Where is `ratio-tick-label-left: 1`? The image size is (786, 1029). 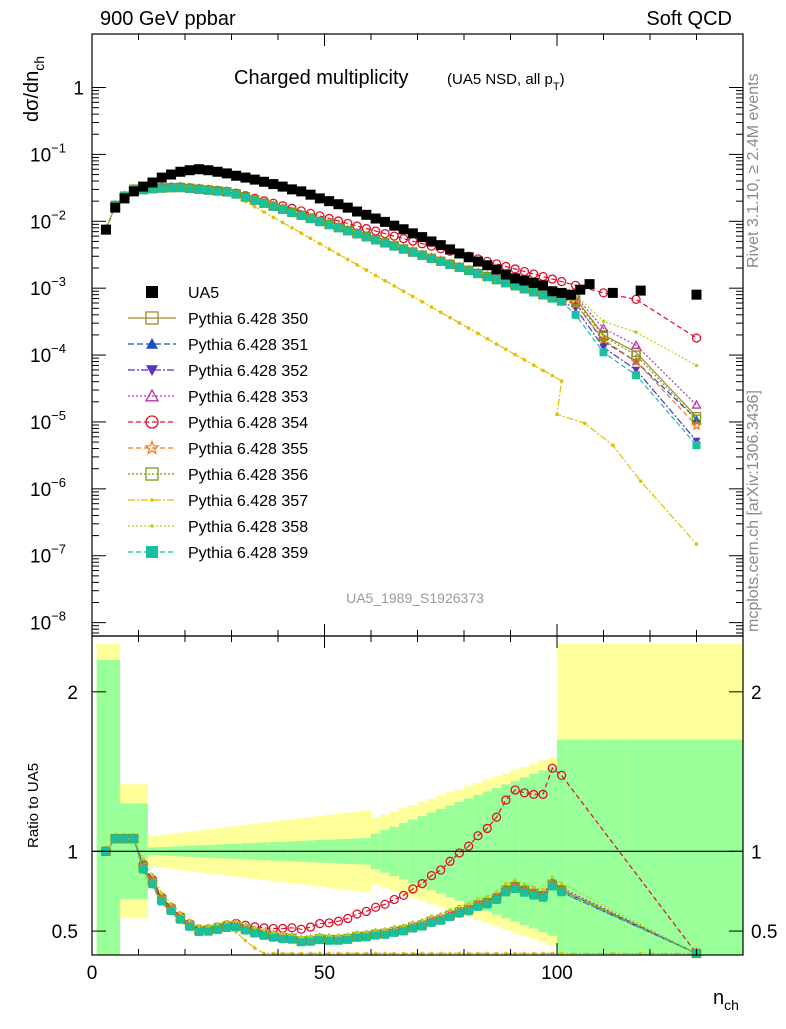
ratio-tick-label-left: 1 is located at coordinates (72, 852).